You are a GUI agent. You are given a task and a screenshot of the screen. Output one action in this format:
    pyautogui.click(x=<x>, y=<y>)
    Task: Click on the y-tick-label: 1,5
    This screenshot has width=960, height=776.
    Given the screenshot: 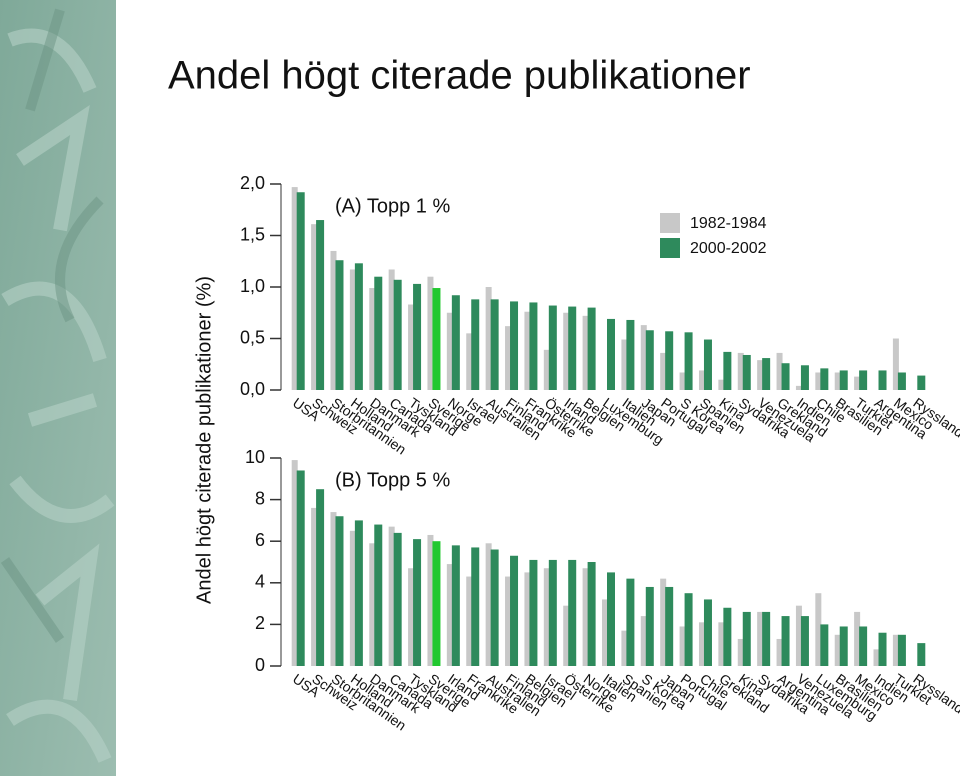 What is the action you would take?
    pyautogui.click(x=252, y=234)
    